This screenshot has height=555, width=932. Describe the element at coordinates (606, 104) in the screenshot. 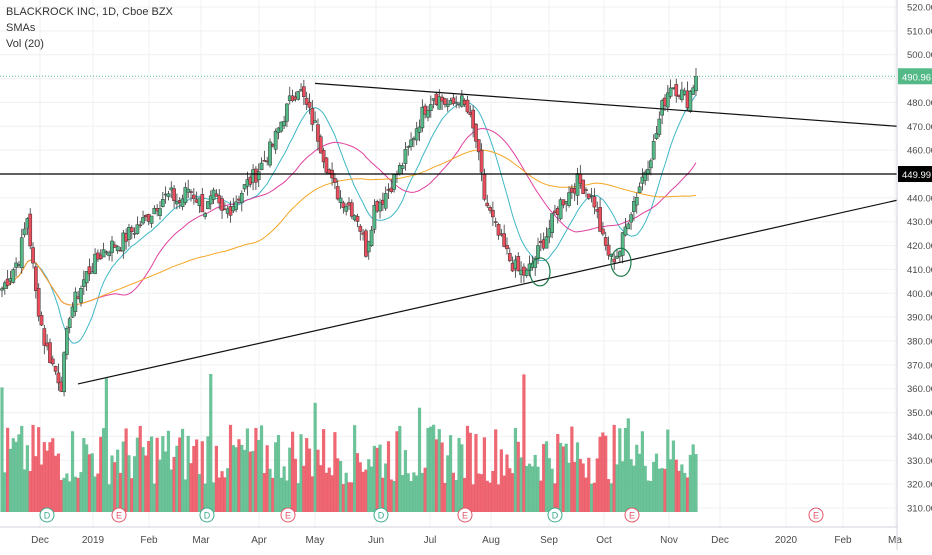

I see `descending-trendline` at that location.